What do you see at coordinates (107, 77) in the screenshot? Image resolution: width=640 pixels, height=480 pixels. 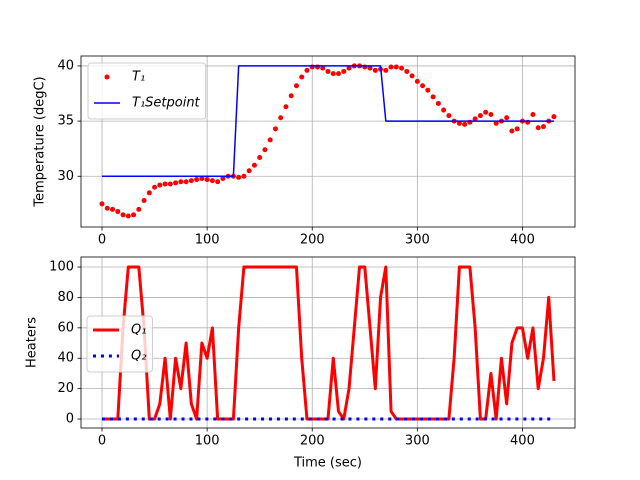 I see `legend-marker` at bounding box center [107, 77].